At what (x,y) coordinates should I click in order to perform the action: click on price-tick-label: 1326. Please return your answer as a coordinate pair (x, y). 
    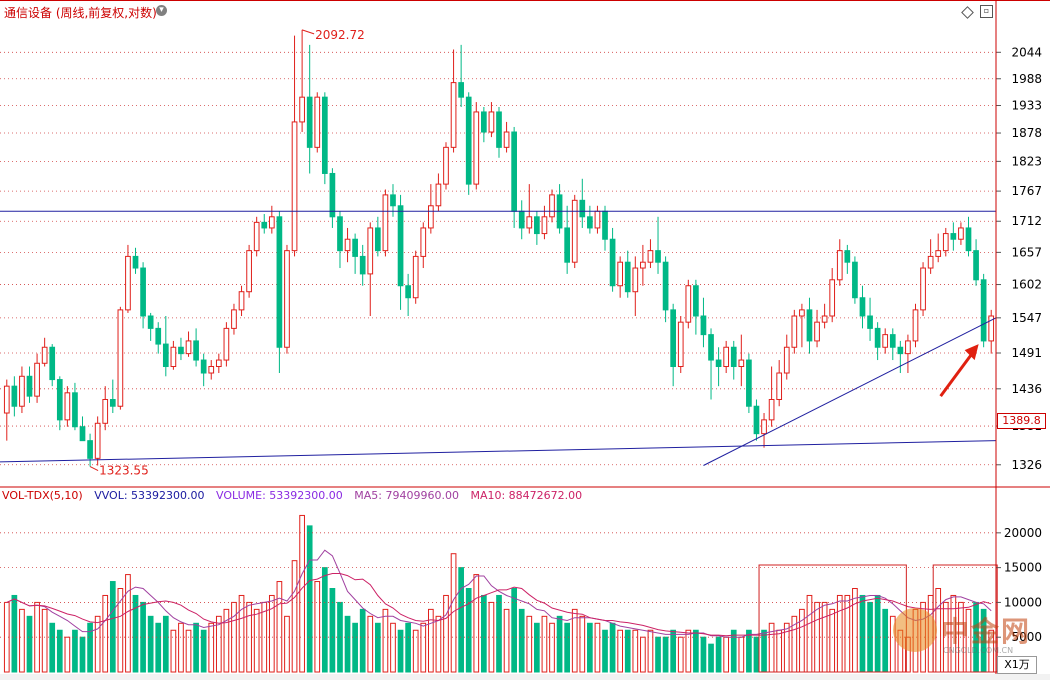
    Looking at the image, I should click on (1026, 465).